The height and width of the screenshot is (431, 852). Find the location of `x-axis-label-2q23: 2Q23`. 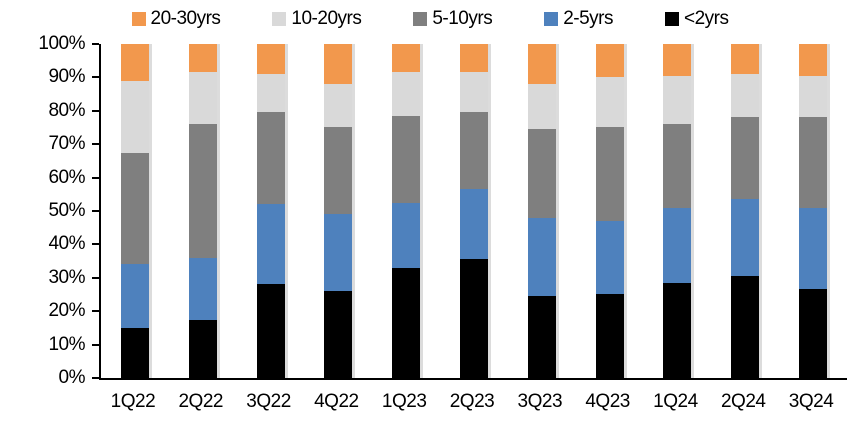

x-axis-label-2q23: 2Q23 is located at coordinates (472, 401).